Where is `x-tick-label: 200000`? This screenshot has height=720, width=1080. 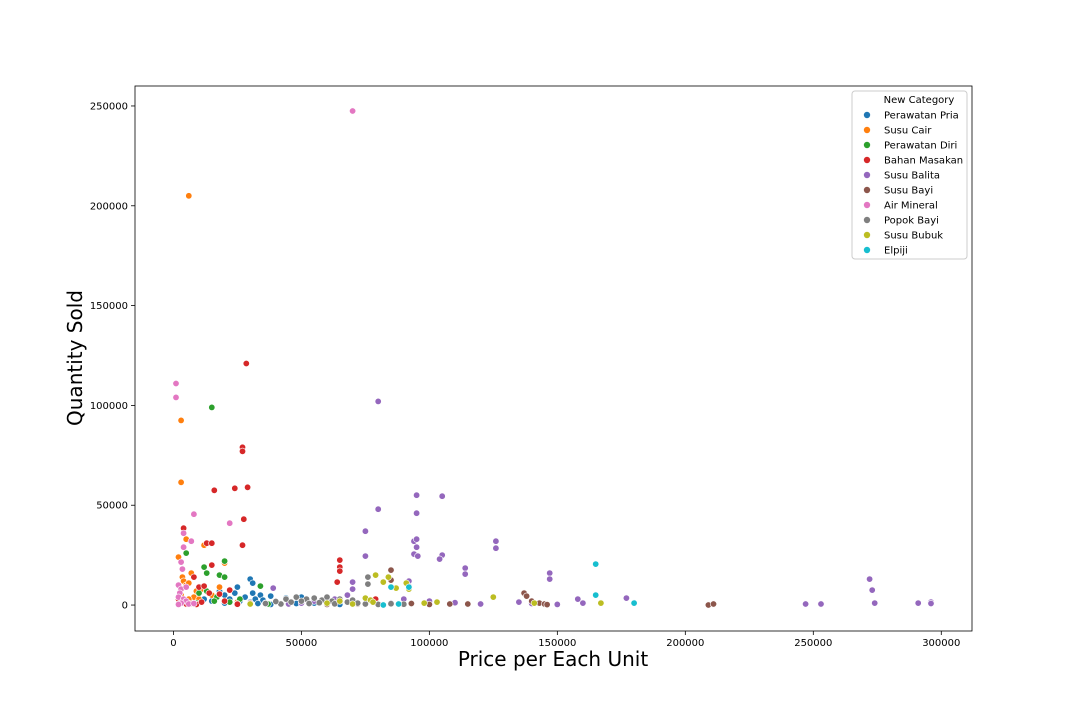
x-tick-label: 200000 is located at coordinates (685, 643).